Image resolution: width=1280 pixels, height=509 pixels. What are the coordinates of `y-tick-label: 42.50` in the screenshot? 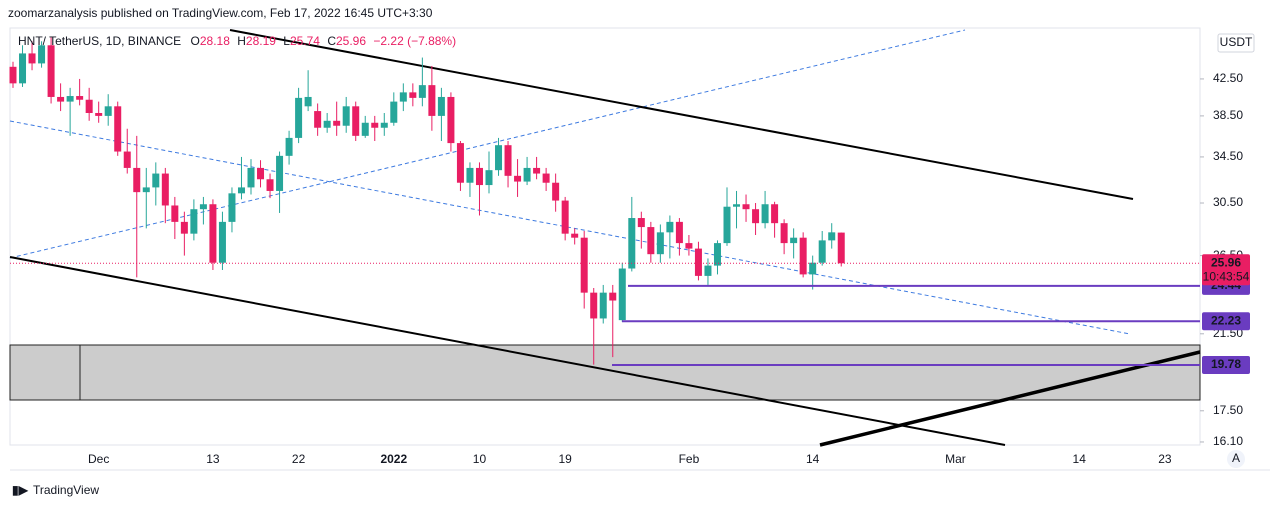 It's located at (1228, 78).